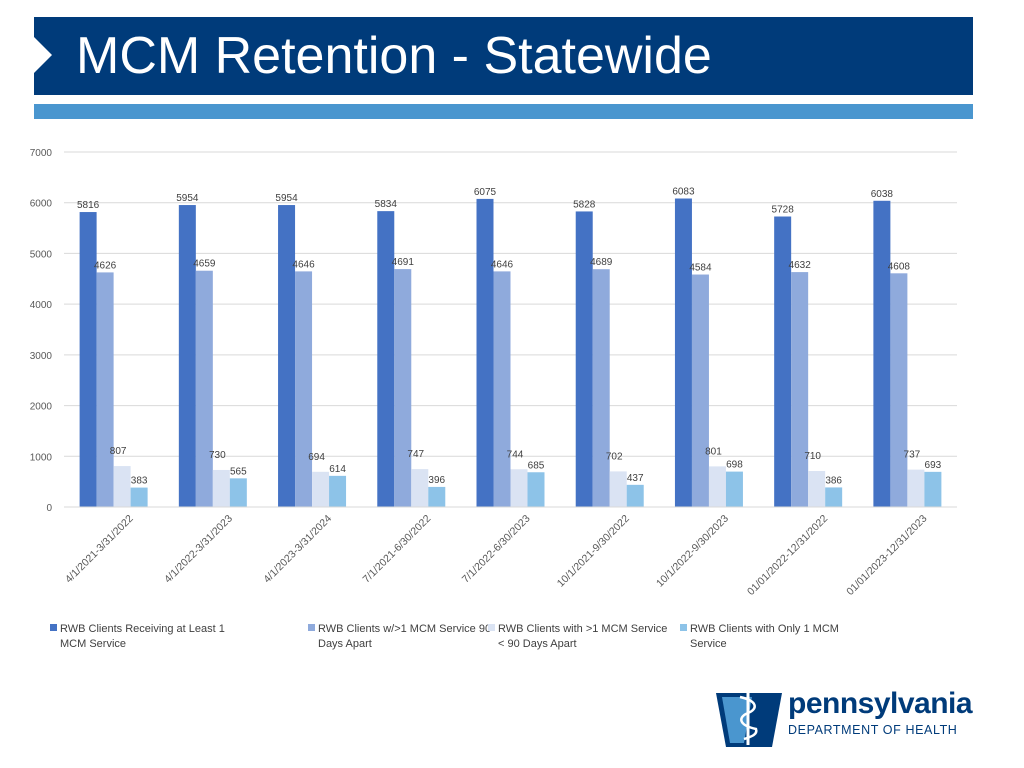  I want to click on data-label: 807, so click(118, 451).